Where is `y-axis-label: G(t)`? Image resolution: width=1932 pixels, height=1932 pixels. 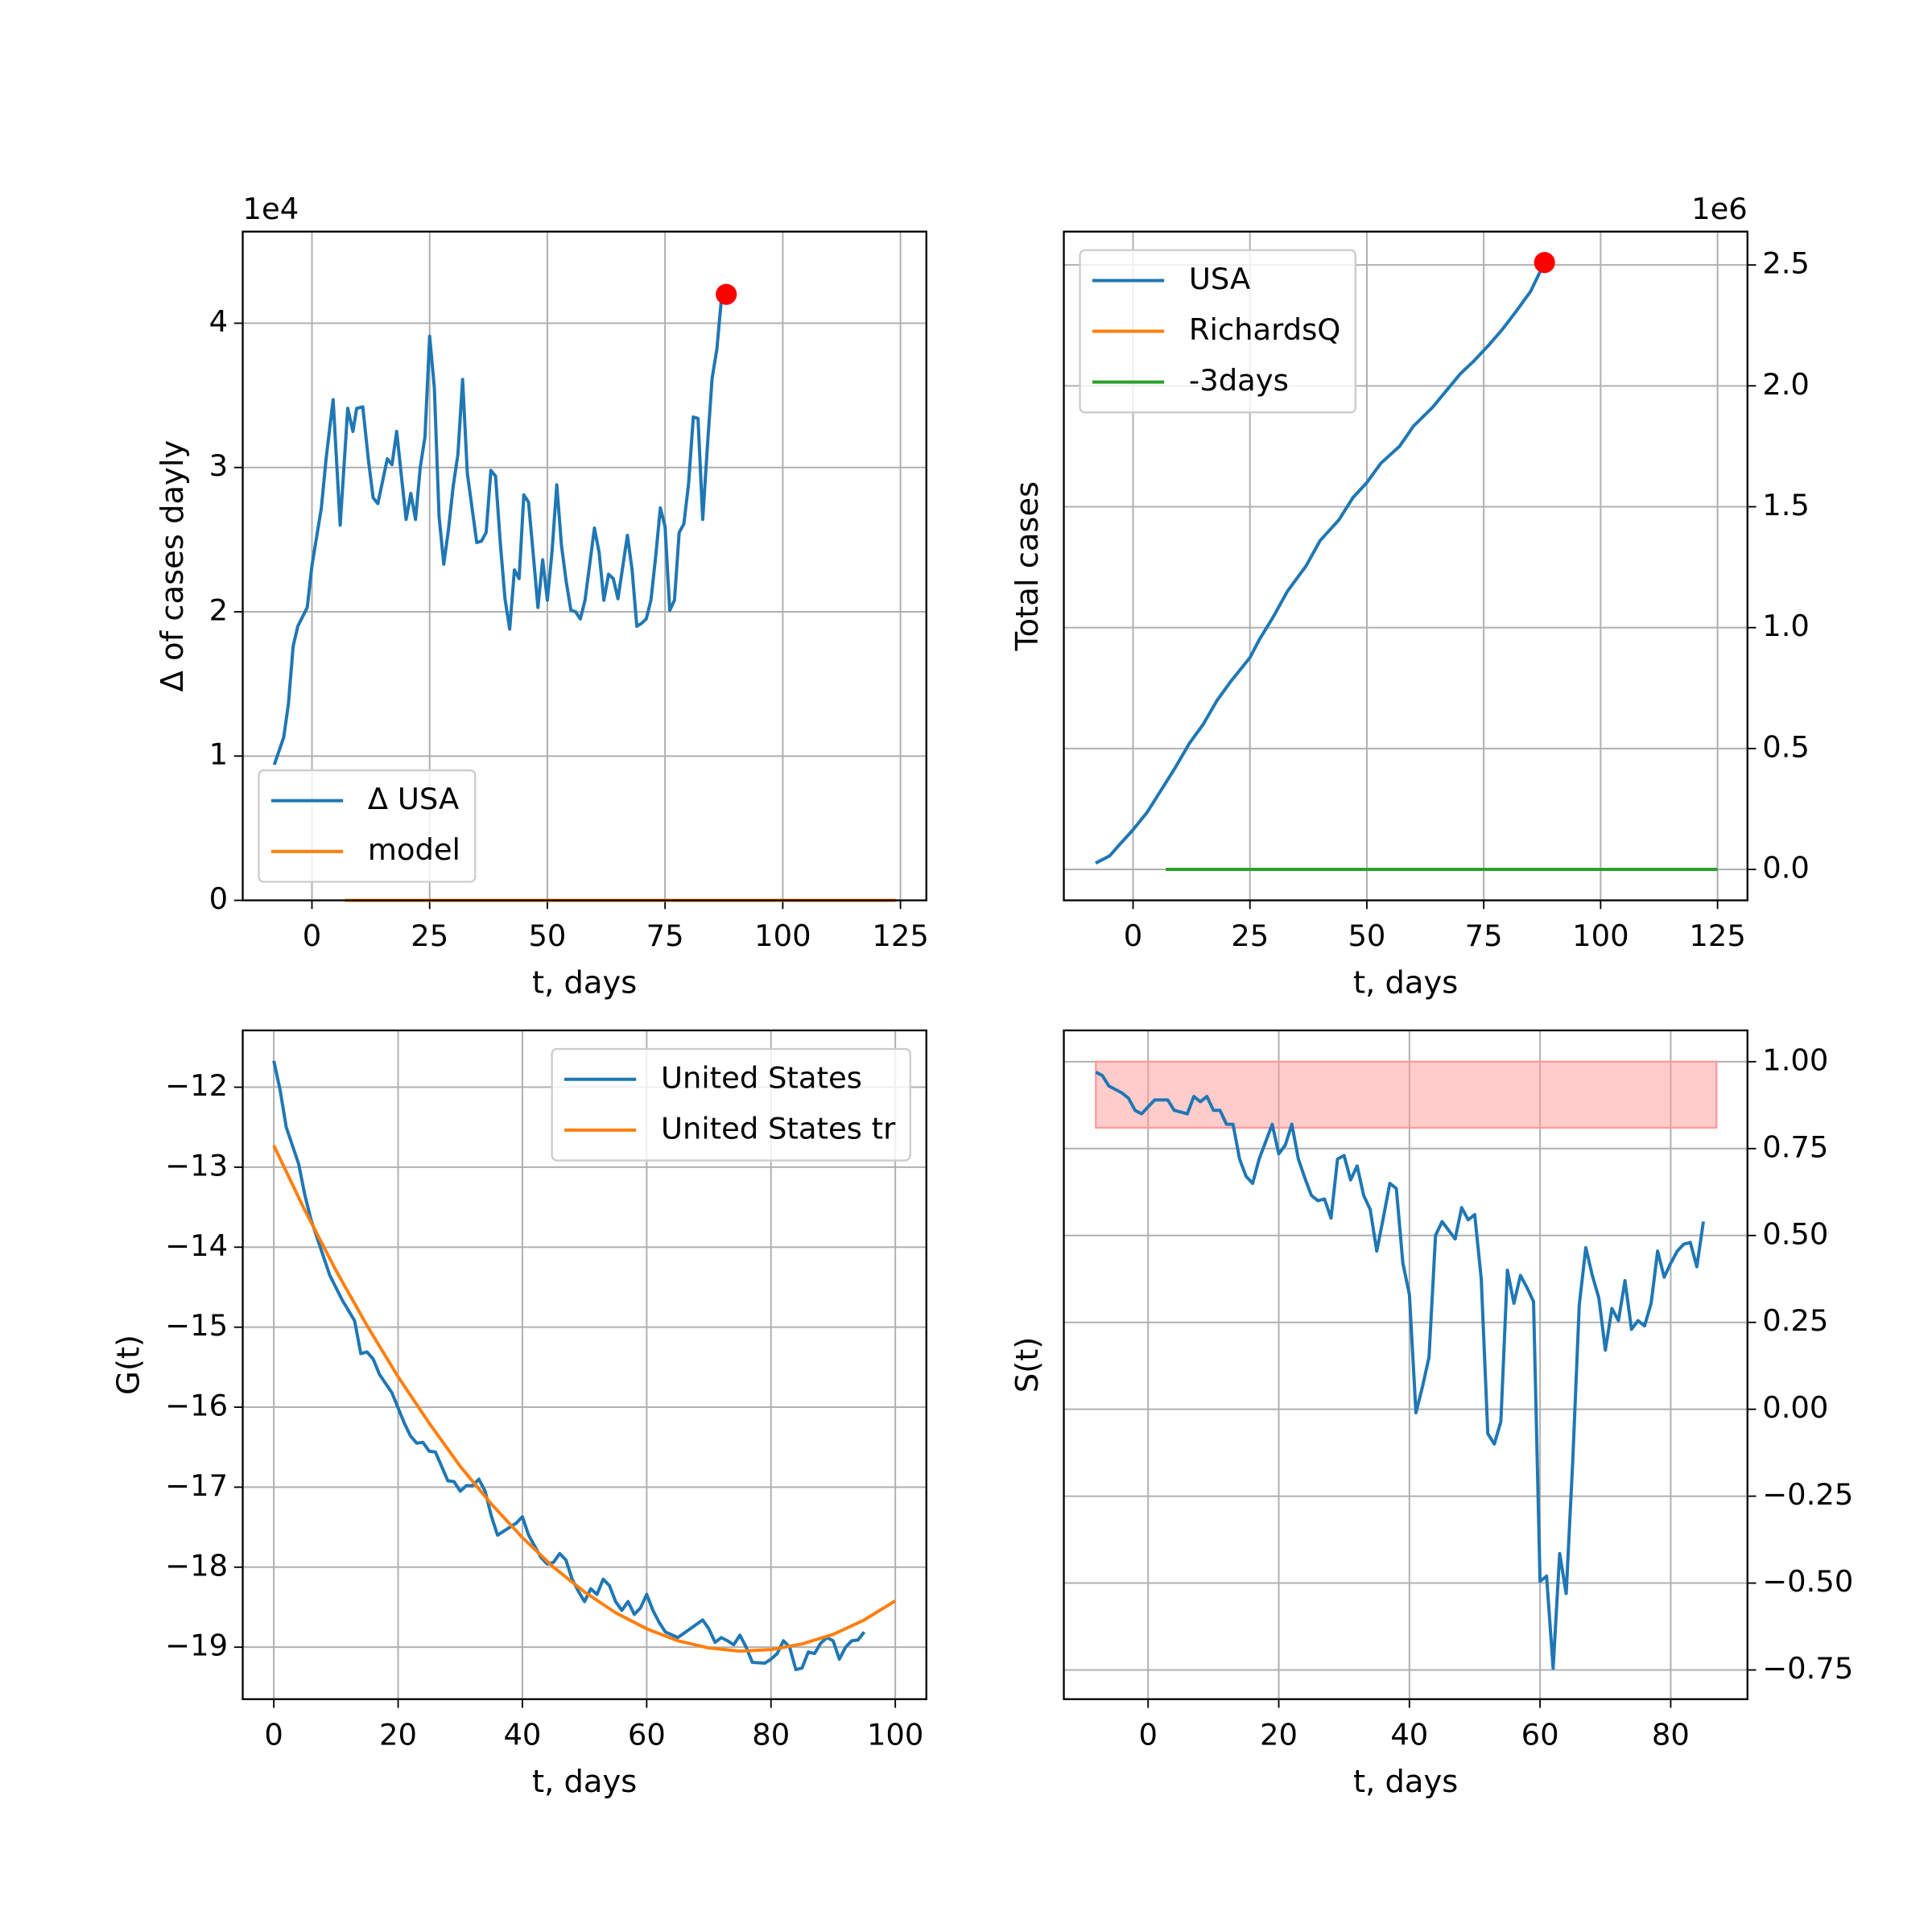 y-axis-label: G(t) is located at coordinates (129, 1365).